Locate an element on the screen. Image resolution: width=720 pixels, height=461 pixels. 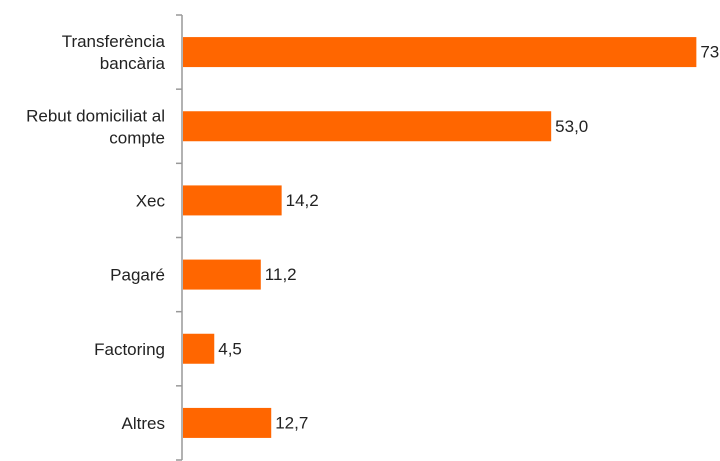
category-label: Rebut domiciliat al compte is located at coordinates (95, 126).